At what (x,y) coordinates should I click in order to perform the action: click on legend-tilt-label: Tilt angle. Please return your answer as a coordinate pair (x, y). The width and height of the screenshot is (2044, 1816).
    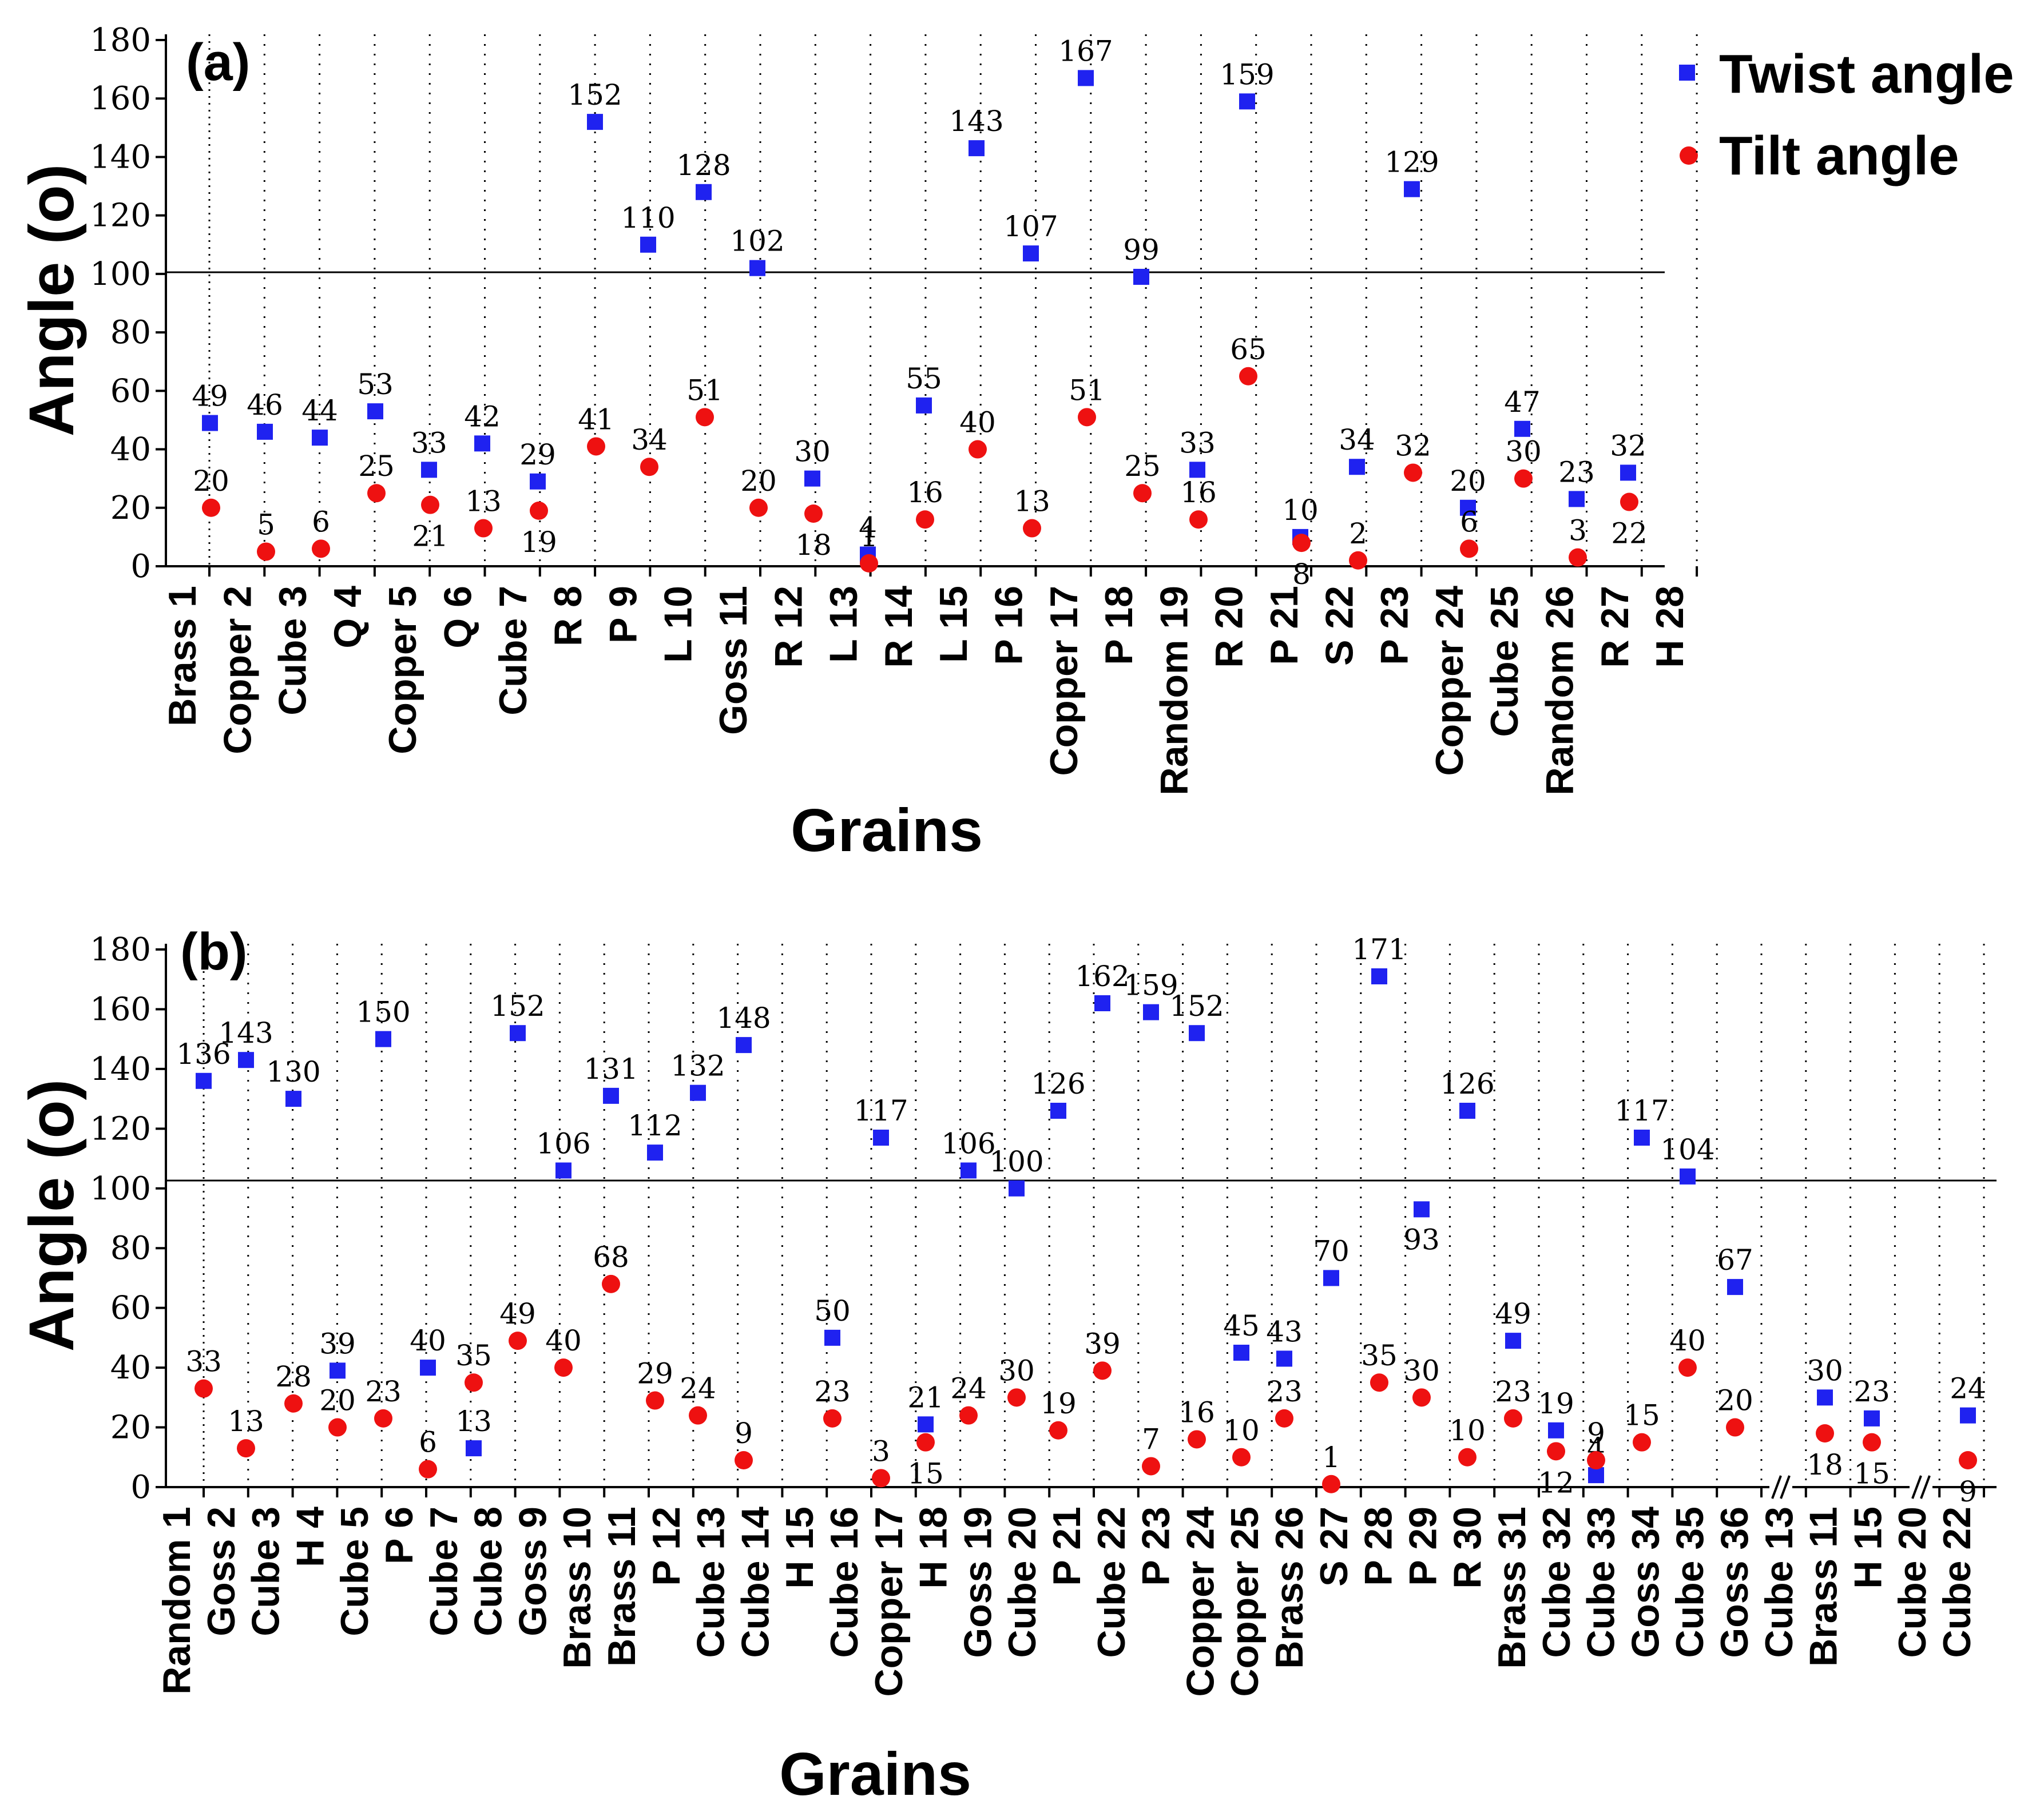
    Looking at the image, I should click on (1839, 155).